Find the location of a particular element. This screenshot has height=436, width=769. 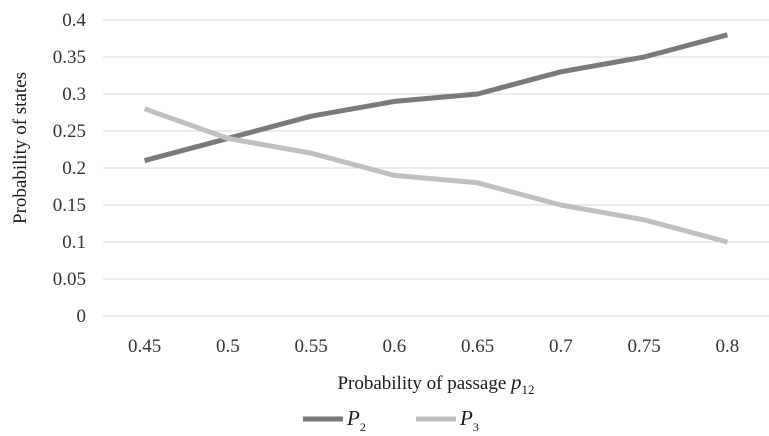

x-axis-title-subscript: 12 is located at coordinates (528, 389).